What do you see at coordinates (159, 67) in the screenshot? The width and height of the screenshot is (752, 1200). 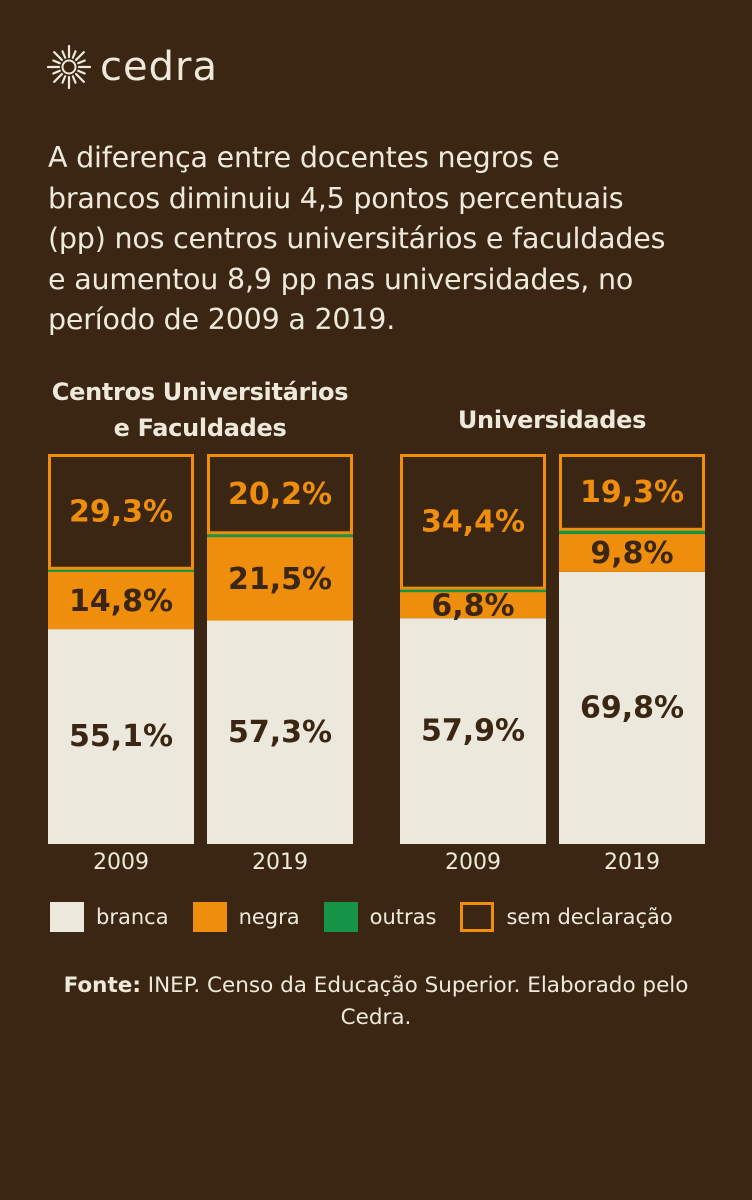 I see `brand-name: cedra` at bounding box center [159, 67].